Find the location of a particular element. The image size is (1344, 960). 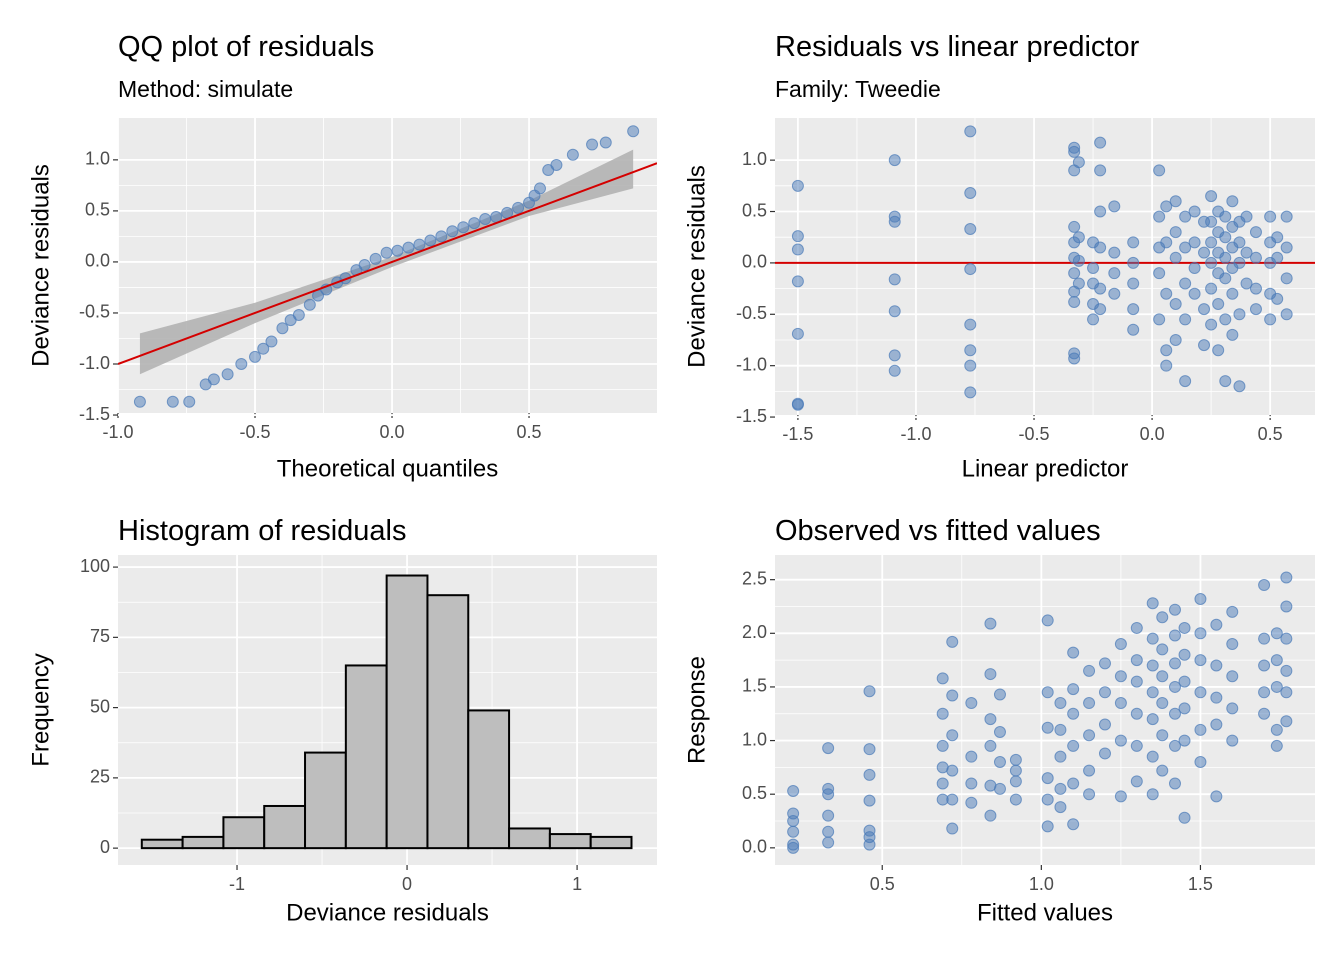

y-tick-label: 2.5 is located at coordinates (754, 578).